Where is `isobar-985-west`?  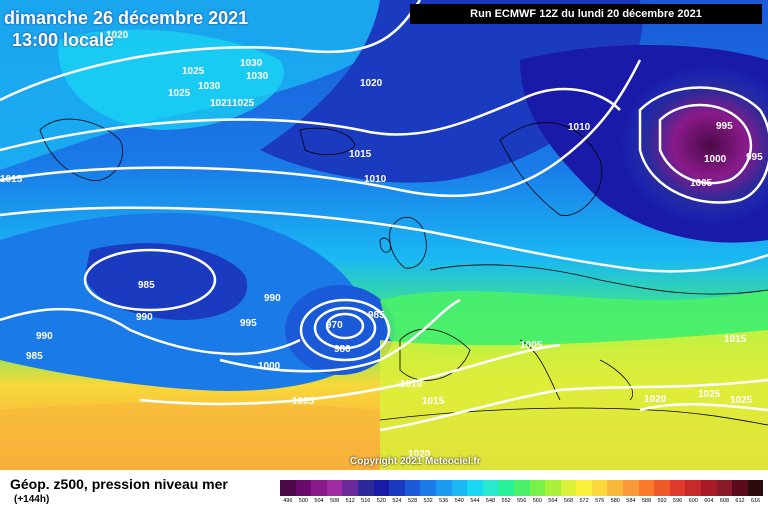 isobar-985-west is located at coordinates (150, 280).